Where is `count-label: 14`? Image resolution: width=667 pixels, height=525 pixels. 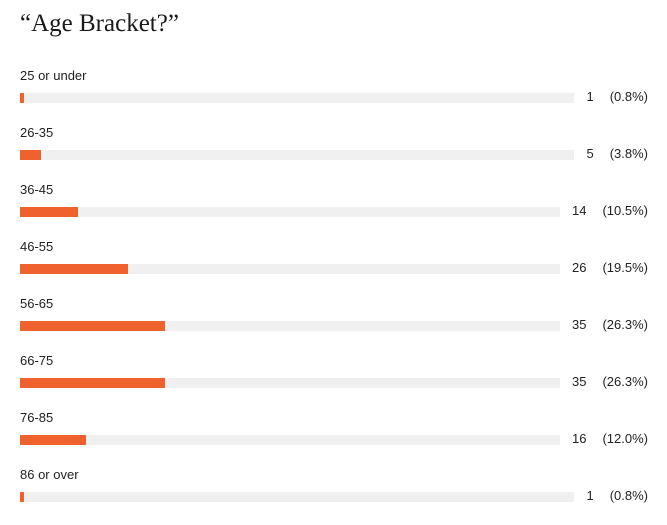 count-label: 14 is located at coordinates (579, 210).